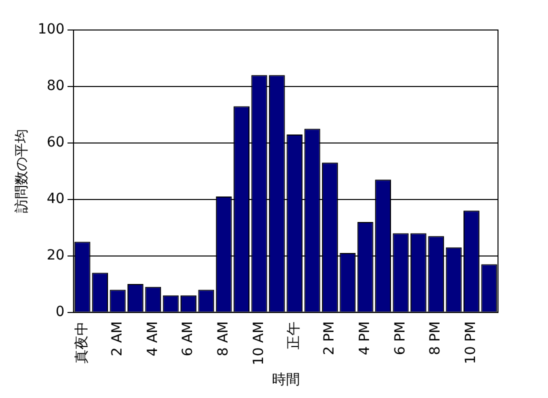  Describe the element at coordinates (51, 30) in the screenshot. I see `y-tick-label: 100` at that location.